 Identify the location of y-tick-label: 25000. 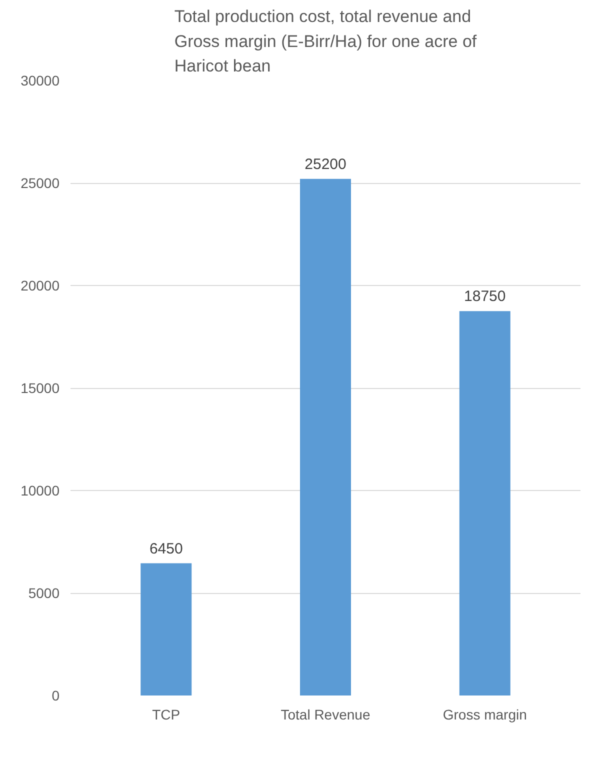
(40, 183).